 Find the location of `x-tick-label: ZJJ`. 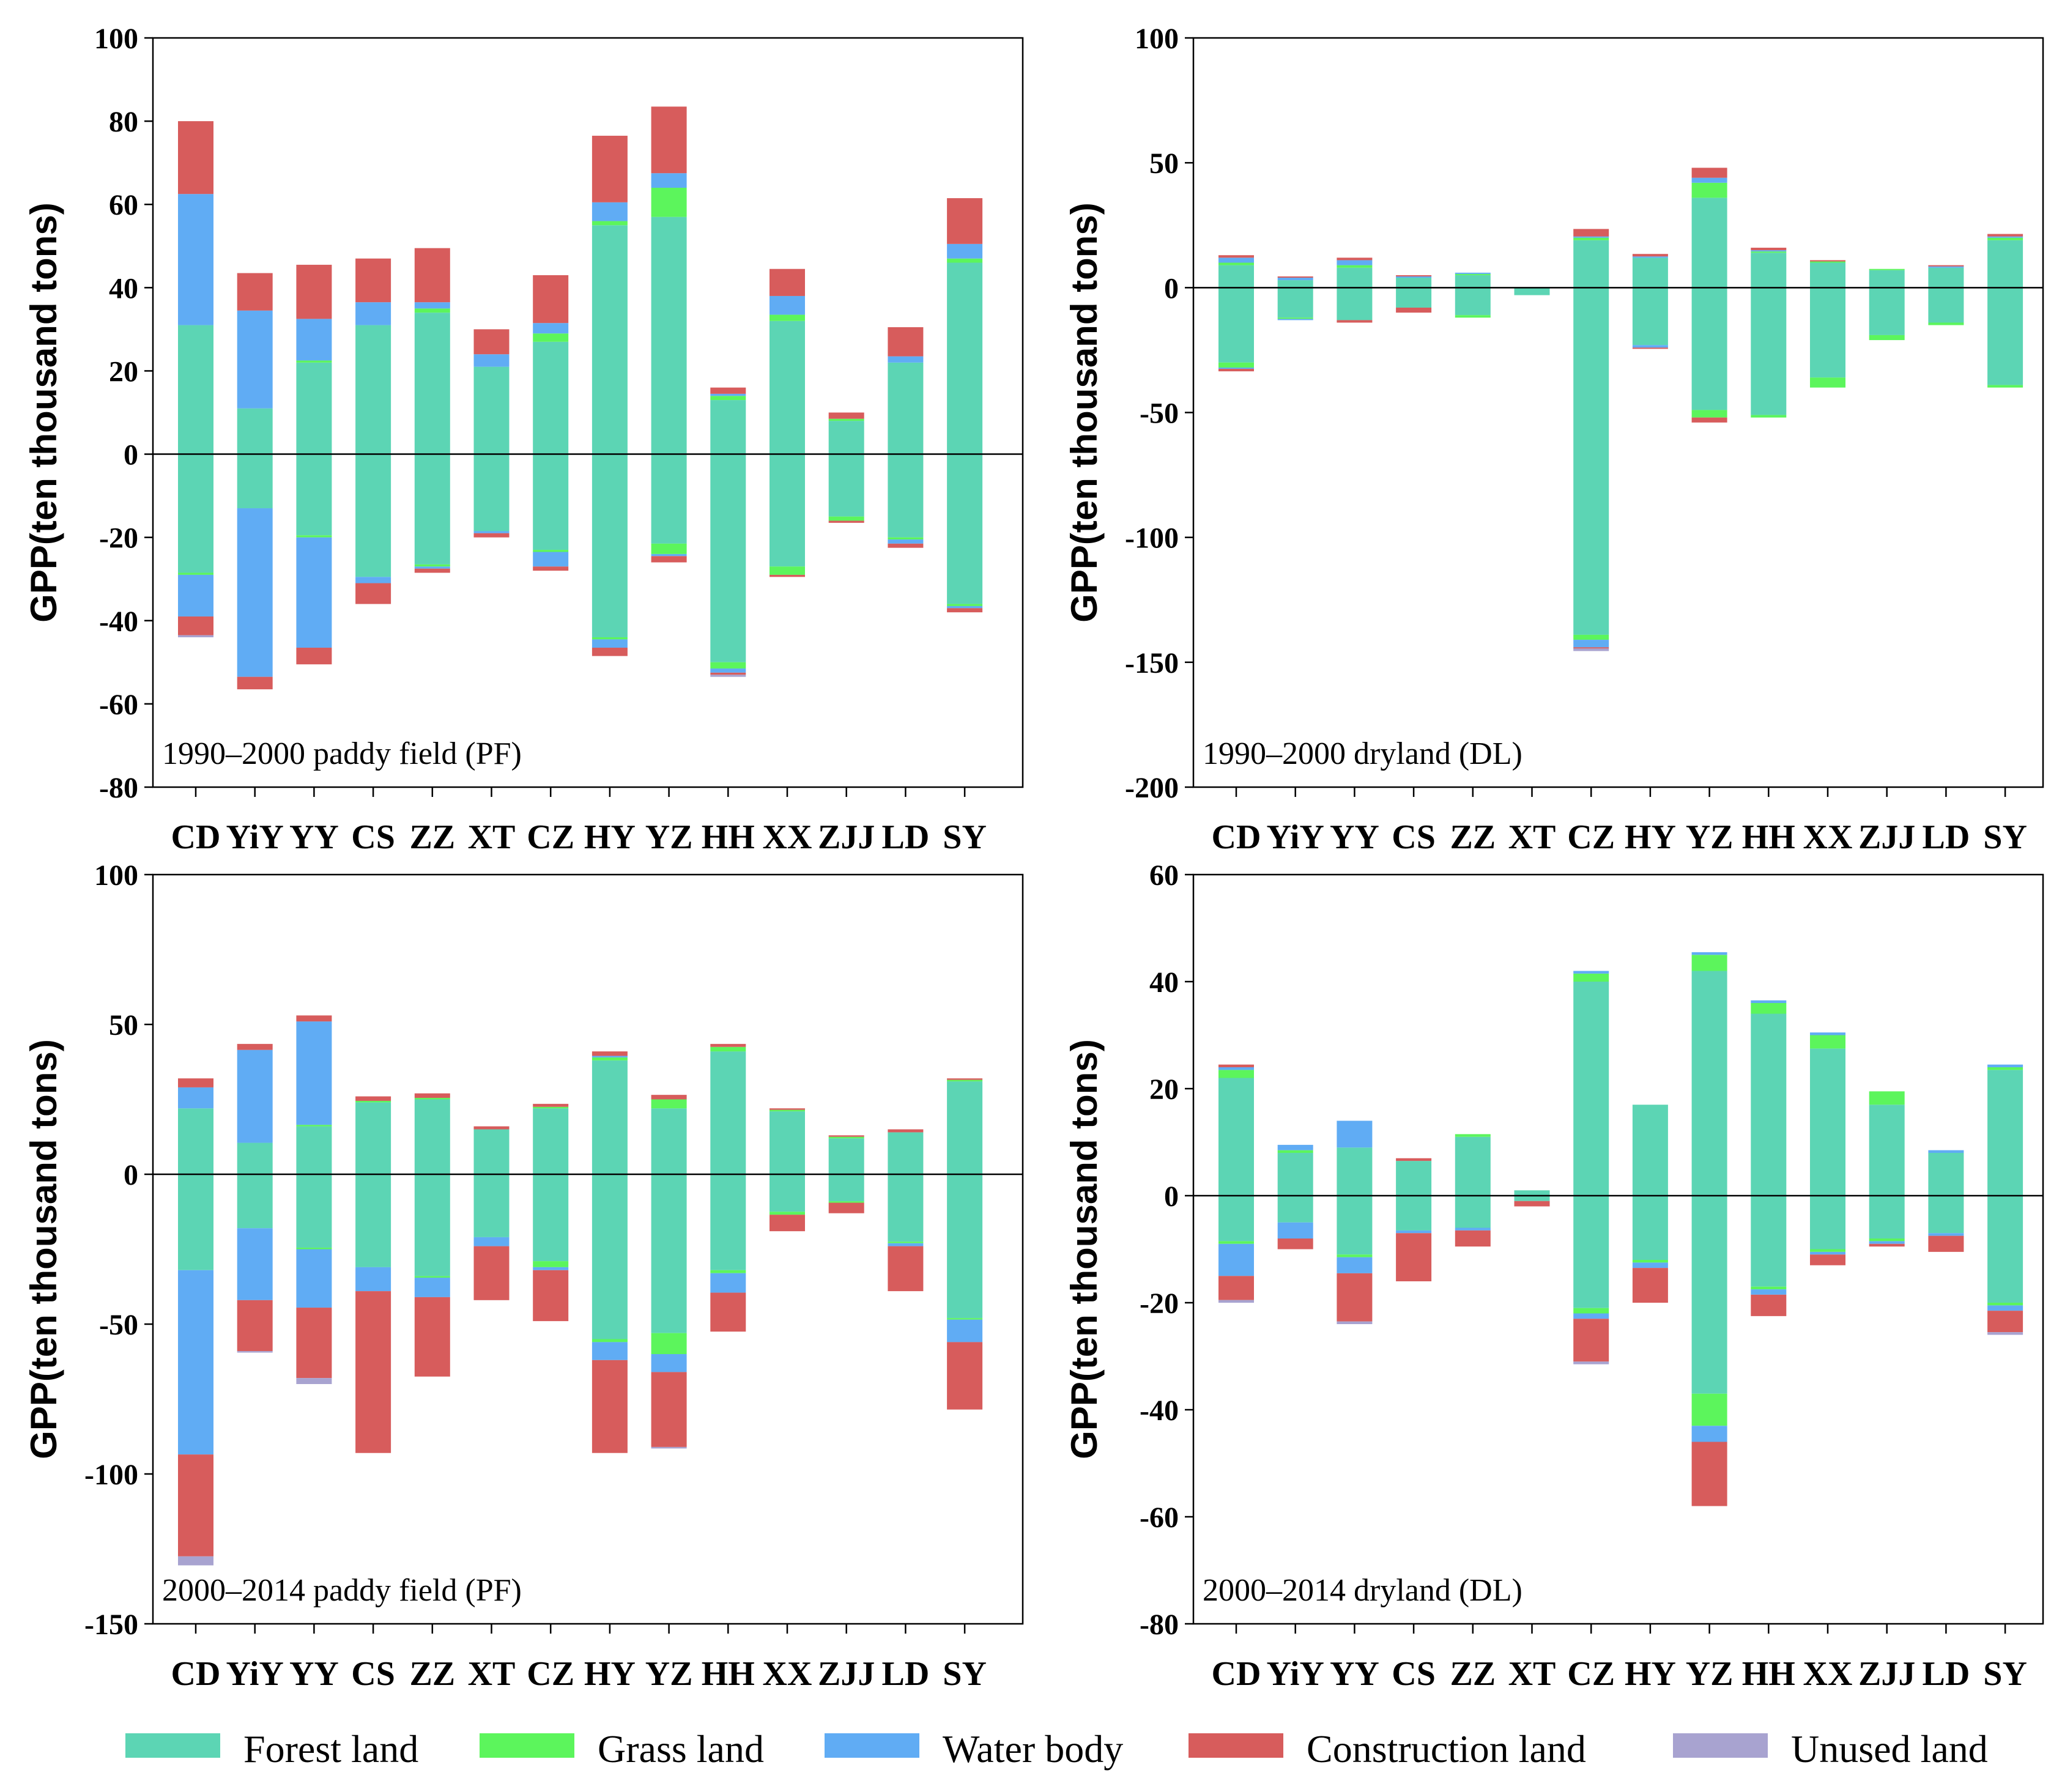

x-tick-label: ZJJ is located at coordinates (846, 837).